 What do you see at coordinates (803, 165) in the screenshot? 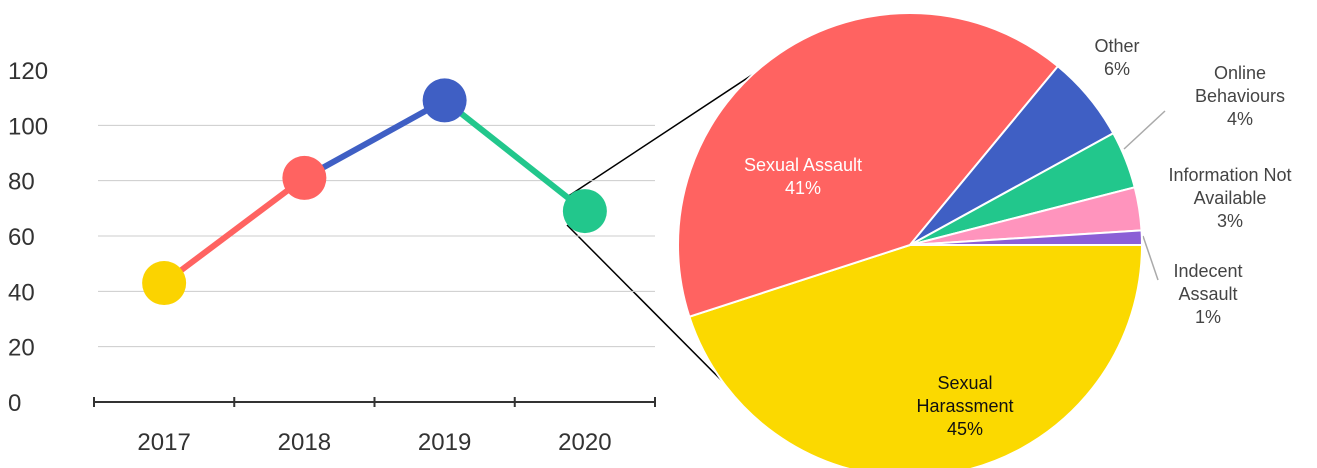
I see `slice-name: Sexual Assault` at bounding box center [803, 165].